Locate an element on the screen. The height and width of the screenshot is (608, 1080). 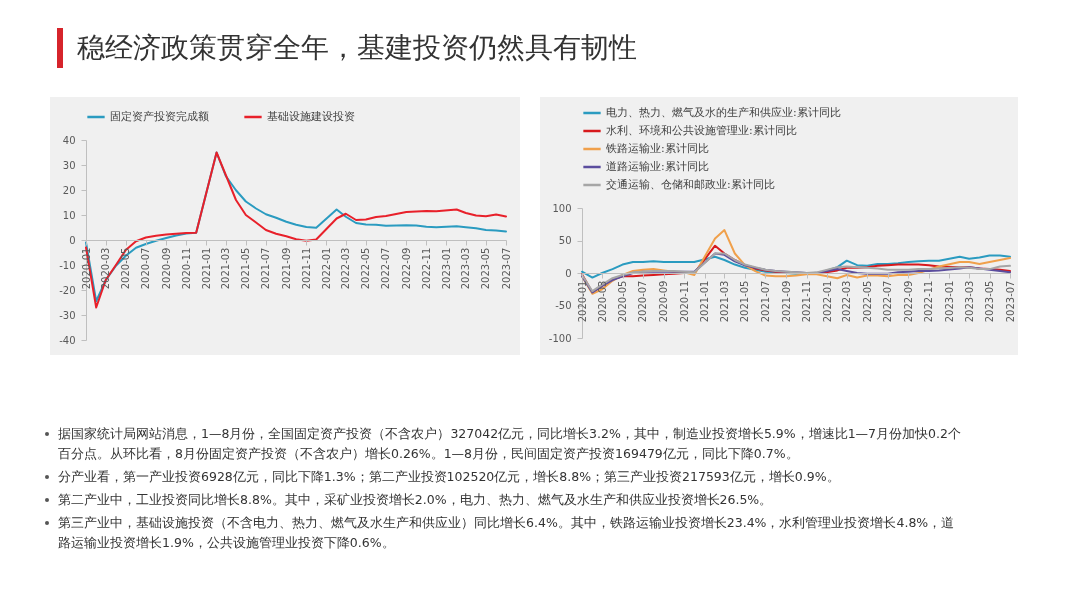
y-tick-label: -50 is located at coordinates (563, 305).